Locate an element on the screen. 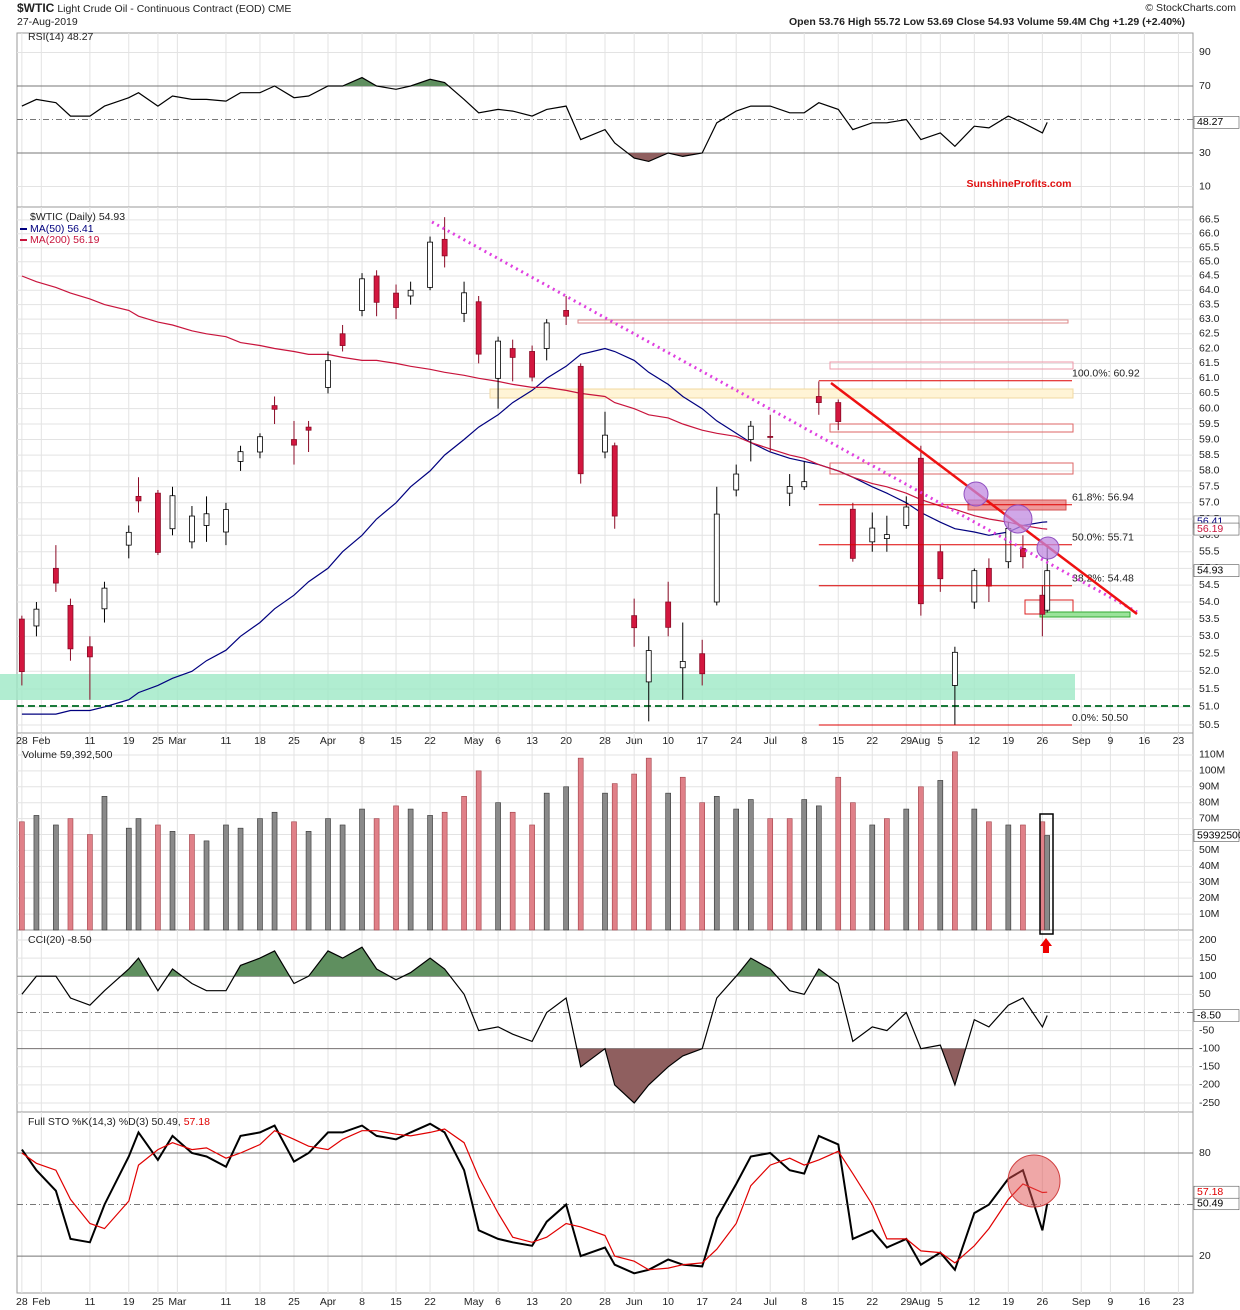 The width and height of the screenshot is (1240, 1310). x-tick-label: 24 is located at coordinates (736, 1302).